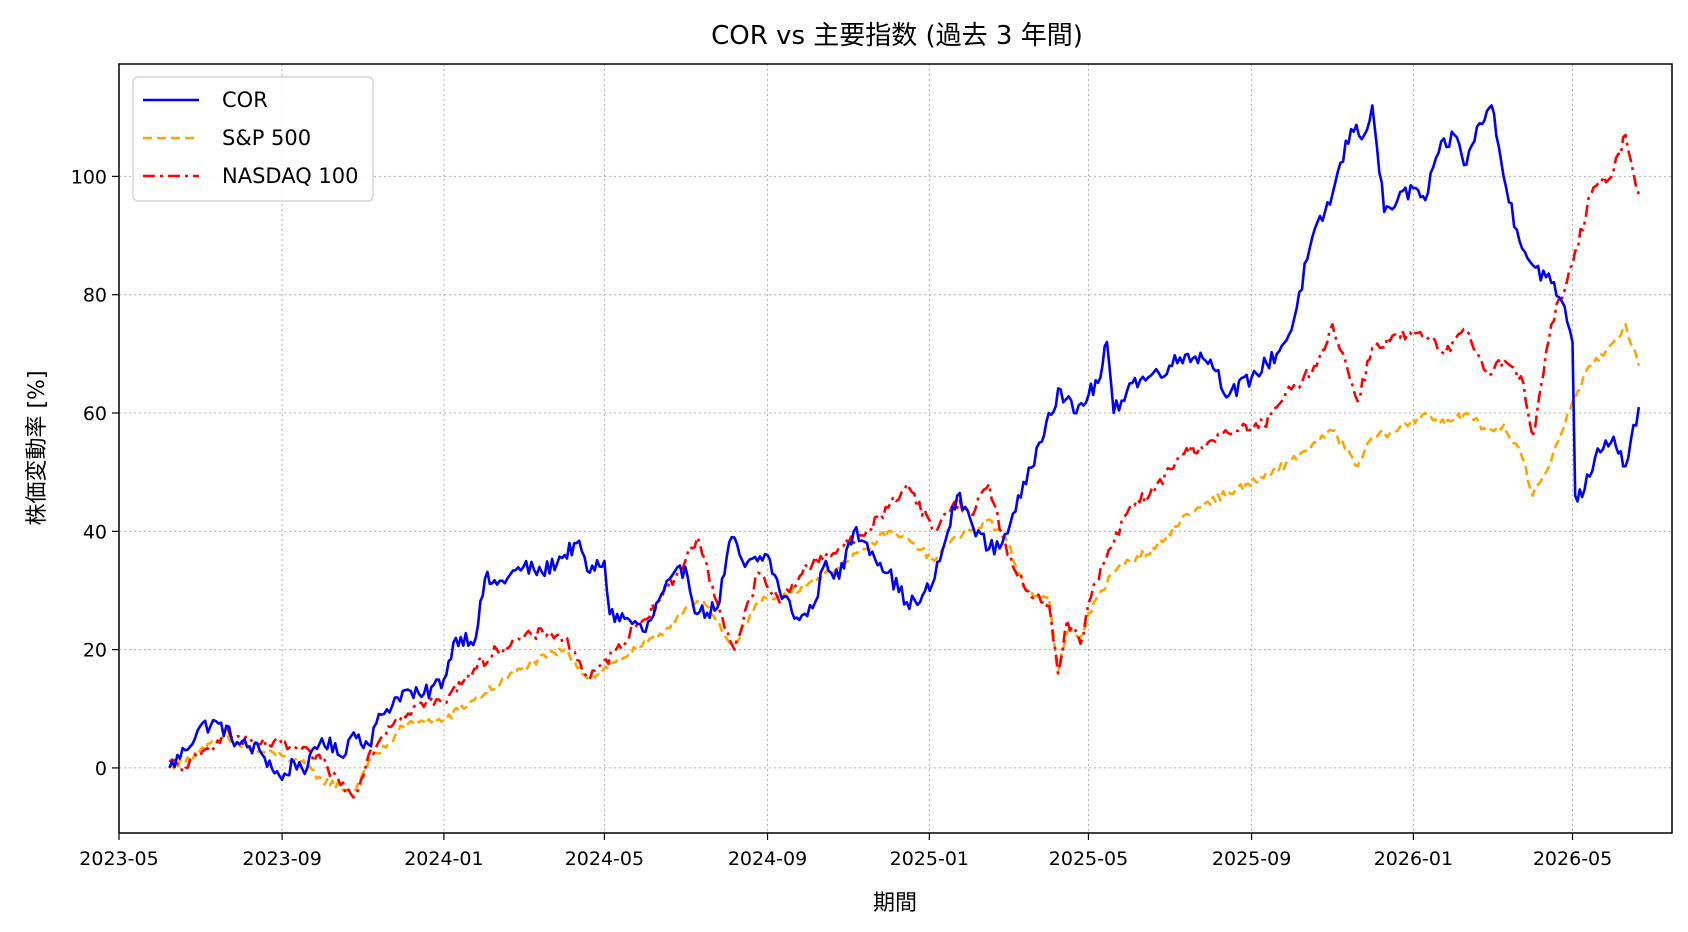 The height and width of the screenshot is (932, 1688). What do you see at coordinates (95, 414) in the screenshot?
I see `y-tick-label: 60` at bounding box center [95, 414].